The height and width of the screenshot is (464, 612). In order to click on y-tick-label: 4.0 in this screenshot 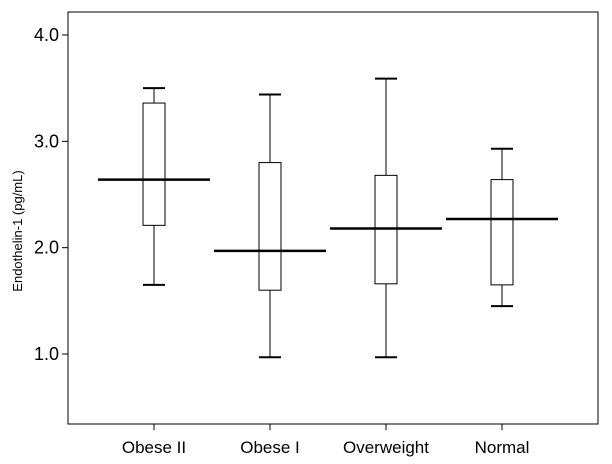, I will do `click(46, 35)`.